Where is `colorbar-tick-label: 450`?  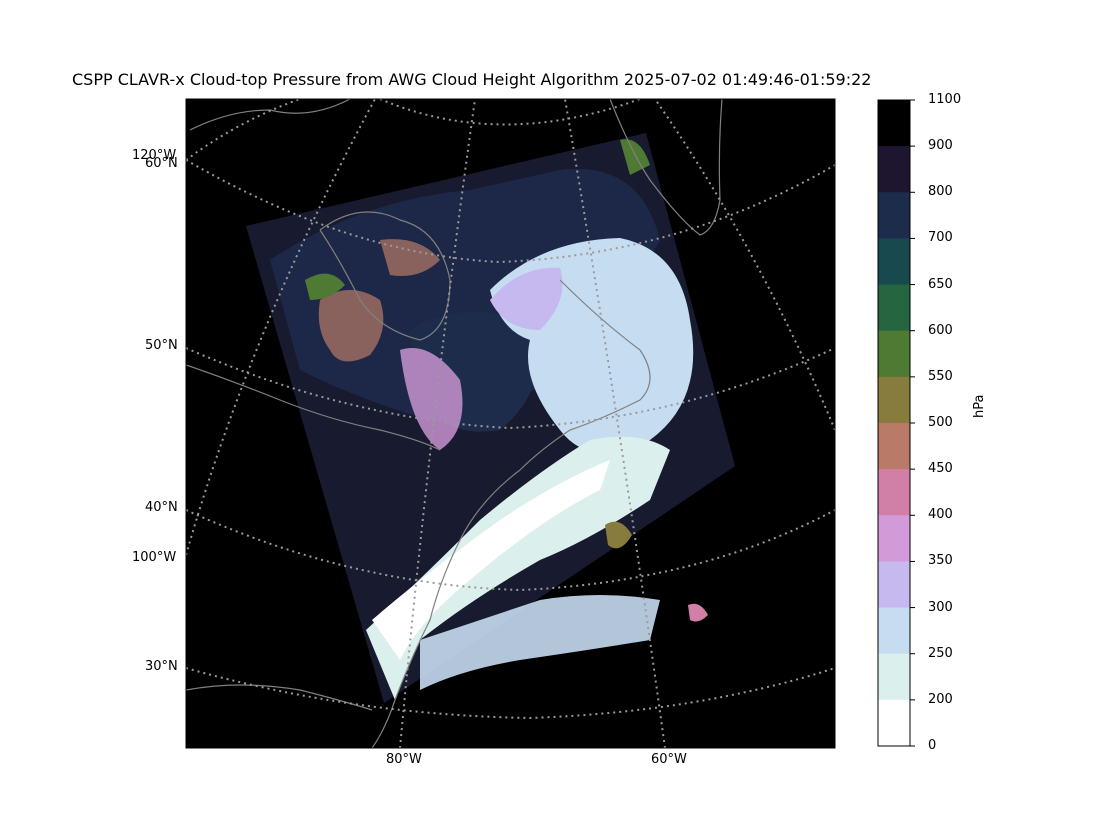
colorbar-tick-label: 450 is located at coordinates (940, 469).